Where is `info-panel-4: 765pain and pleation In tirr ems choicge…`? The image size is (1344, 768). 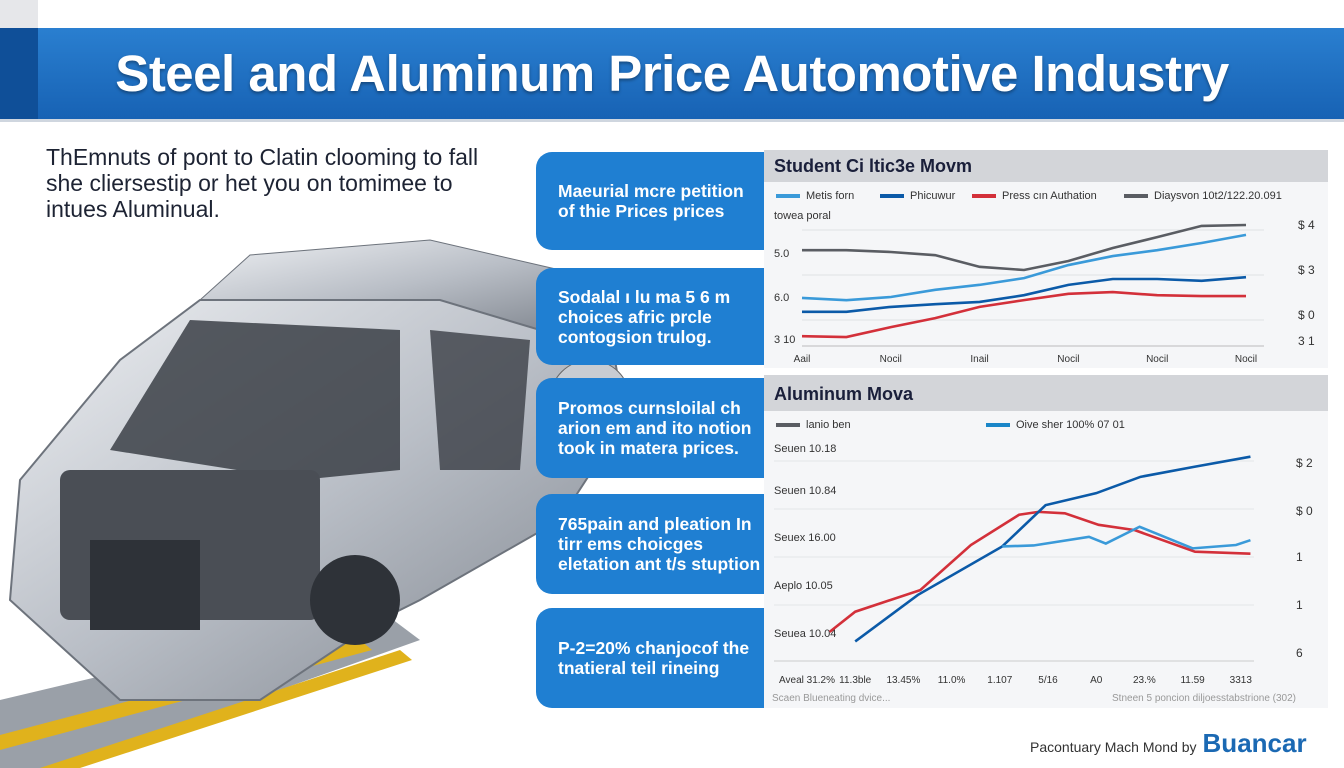 info-panel-4: 765pain and pleation In tirr ems choicge… is located at coordinates (650, 544).